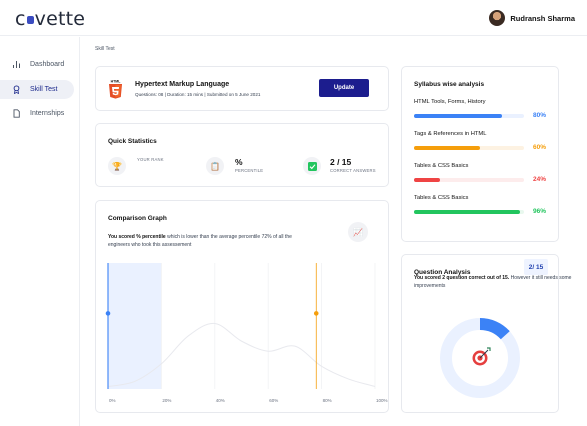 This screenshot has height=426, width=587. I want to click on user-menu: Rudransh Sharma, so click(532, 18).